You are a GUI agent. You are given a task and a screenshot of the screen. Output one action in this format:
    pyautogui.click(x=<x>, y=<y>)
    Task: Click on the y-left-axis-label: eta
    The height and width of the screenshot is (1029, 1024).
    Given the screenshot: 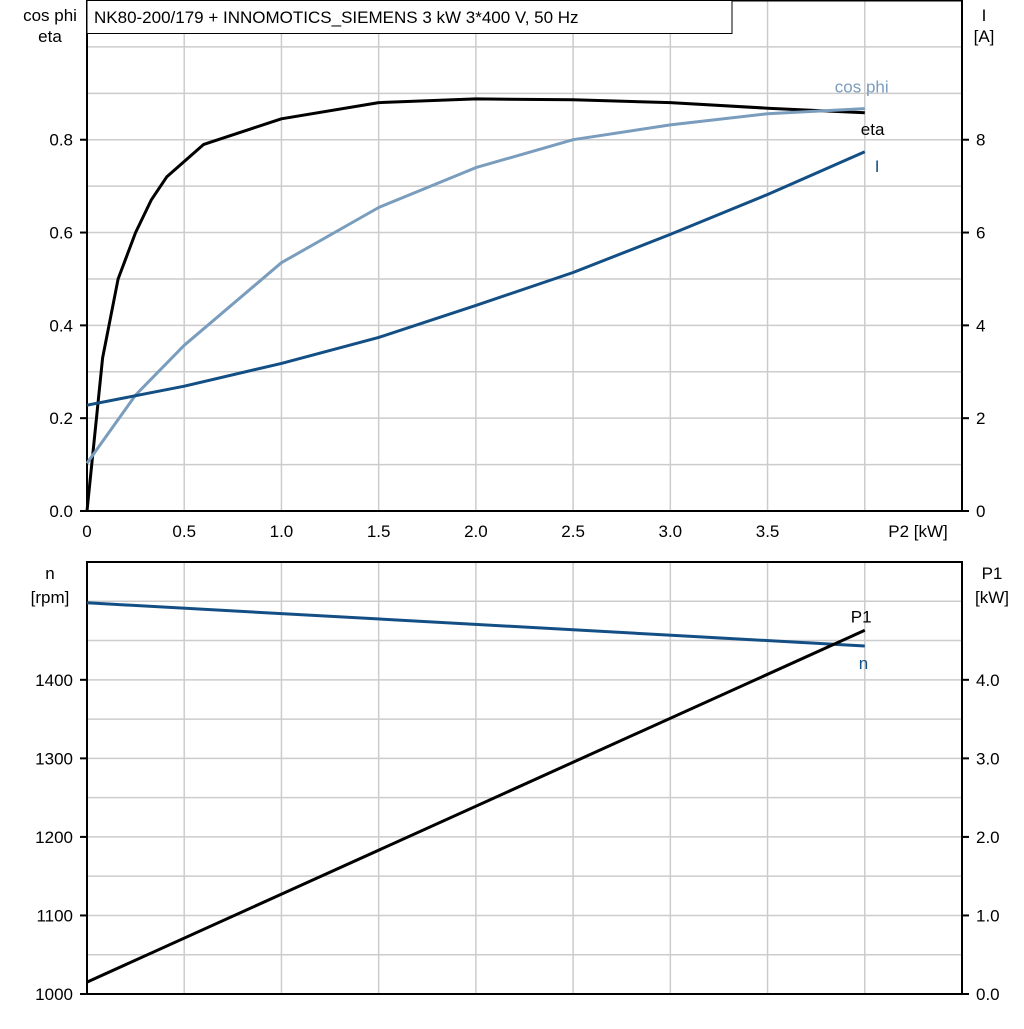 What is the action you would take?
    pyautogui.click(x=50, y=36)
    